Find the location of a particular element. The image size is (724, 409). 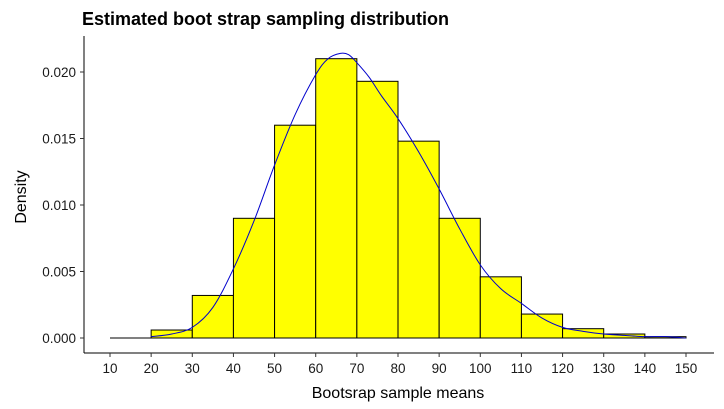

x-tick-label-70: 70 is located at coordinates (356, 368).